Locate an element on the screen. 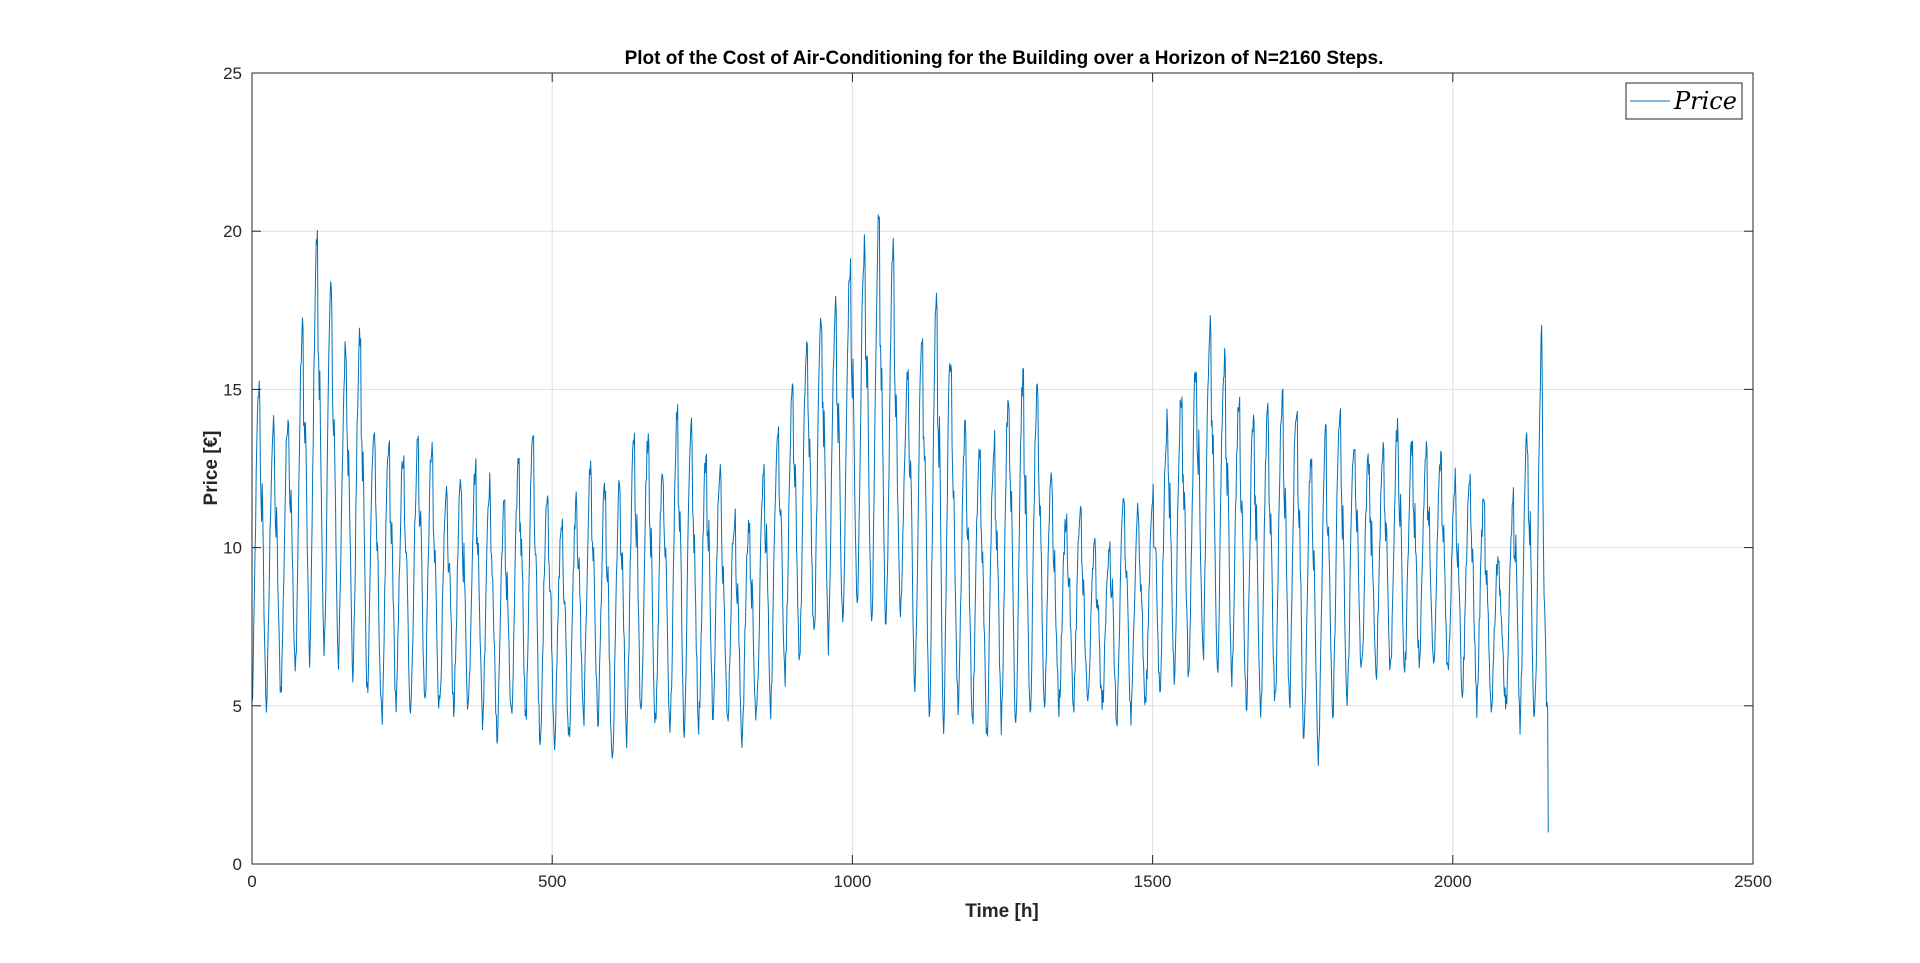  y-tick-label: 15 is located at coordinates (232, 389).